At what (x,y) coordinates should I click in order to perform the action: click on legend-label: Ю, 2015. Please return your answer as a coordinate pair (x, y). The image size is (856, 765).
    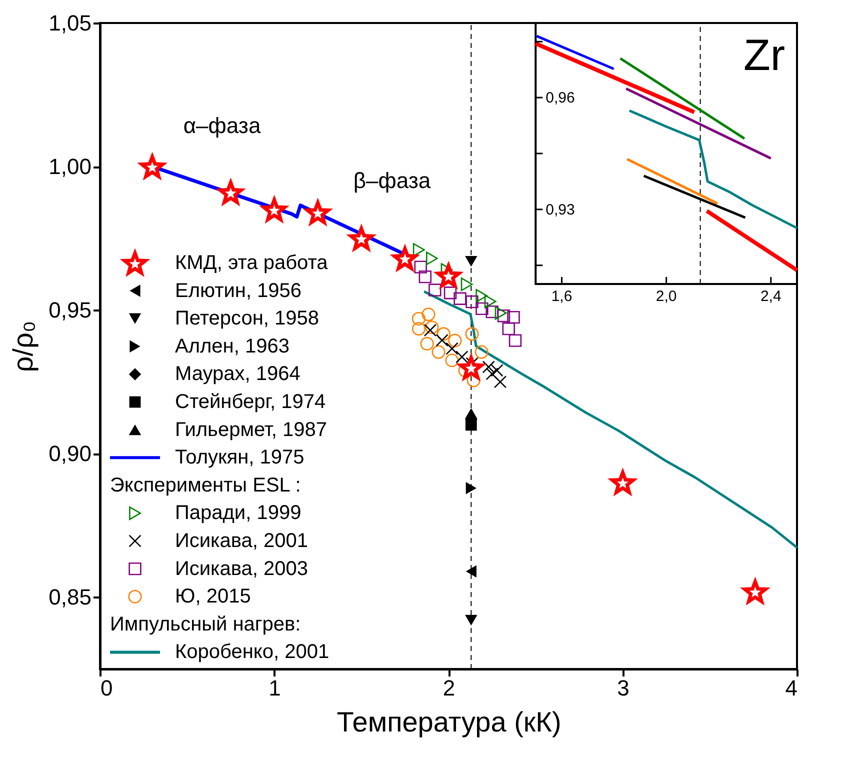
    Looking at the image, I should click on (213, 597).